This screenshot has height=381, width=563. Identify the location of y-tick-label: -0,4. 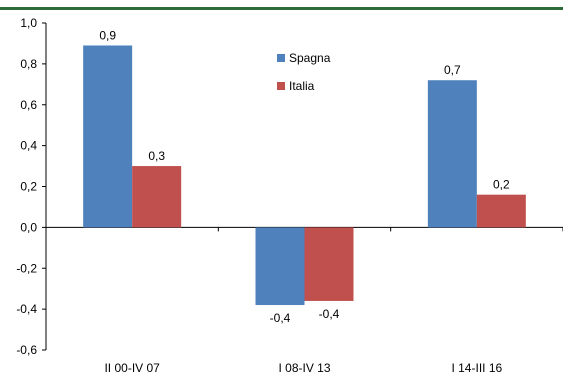
(26, 309).